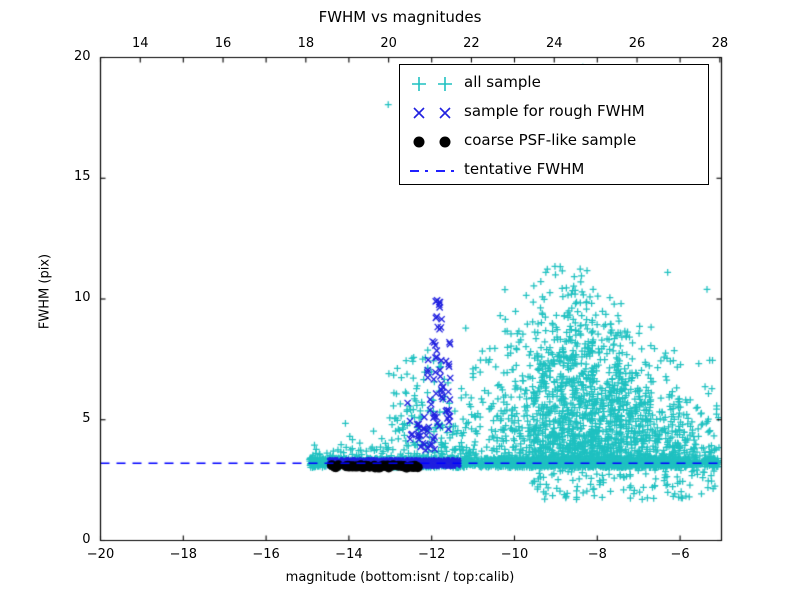  I want to click on ytick-0: 0, so click(86, 539).